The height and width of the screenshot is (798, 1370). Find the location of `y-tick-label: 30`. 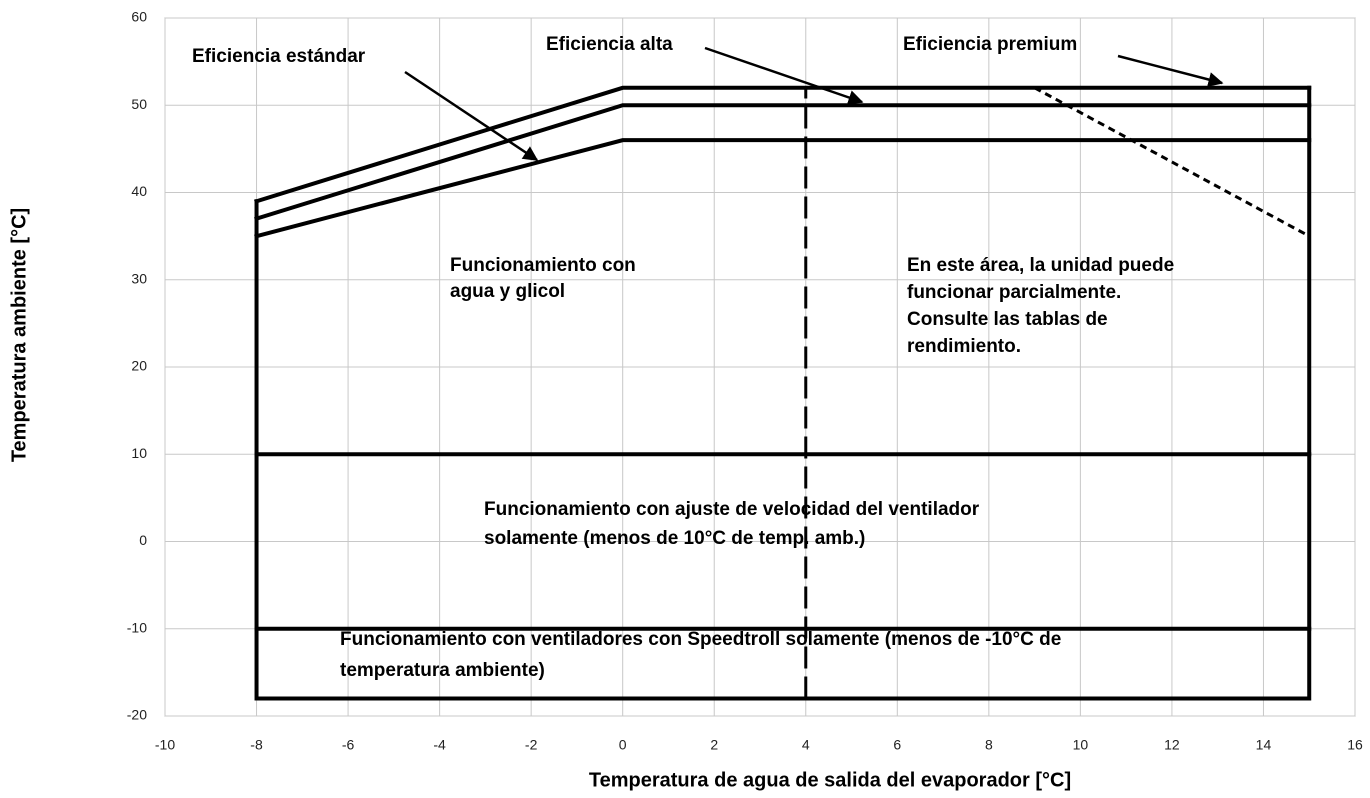

y-tick-label: 30 is located at coordinates (139, 278).